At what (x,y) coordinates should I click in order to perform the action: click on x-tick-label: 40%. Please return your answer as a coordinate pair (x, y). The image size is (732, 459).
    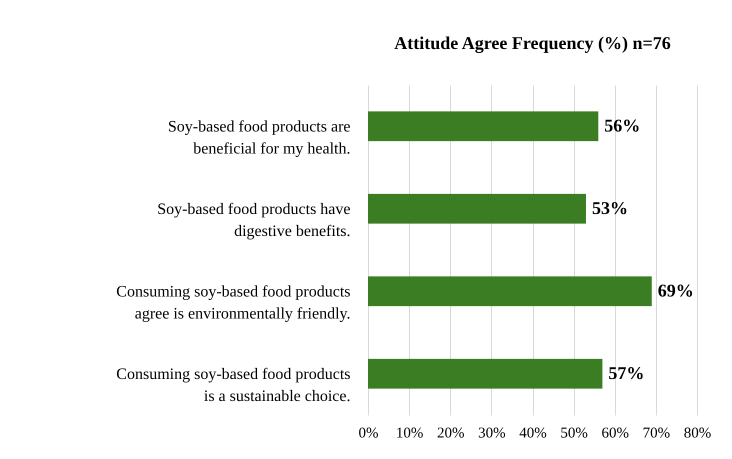
    Looking at the image, I should click on (533, 434).